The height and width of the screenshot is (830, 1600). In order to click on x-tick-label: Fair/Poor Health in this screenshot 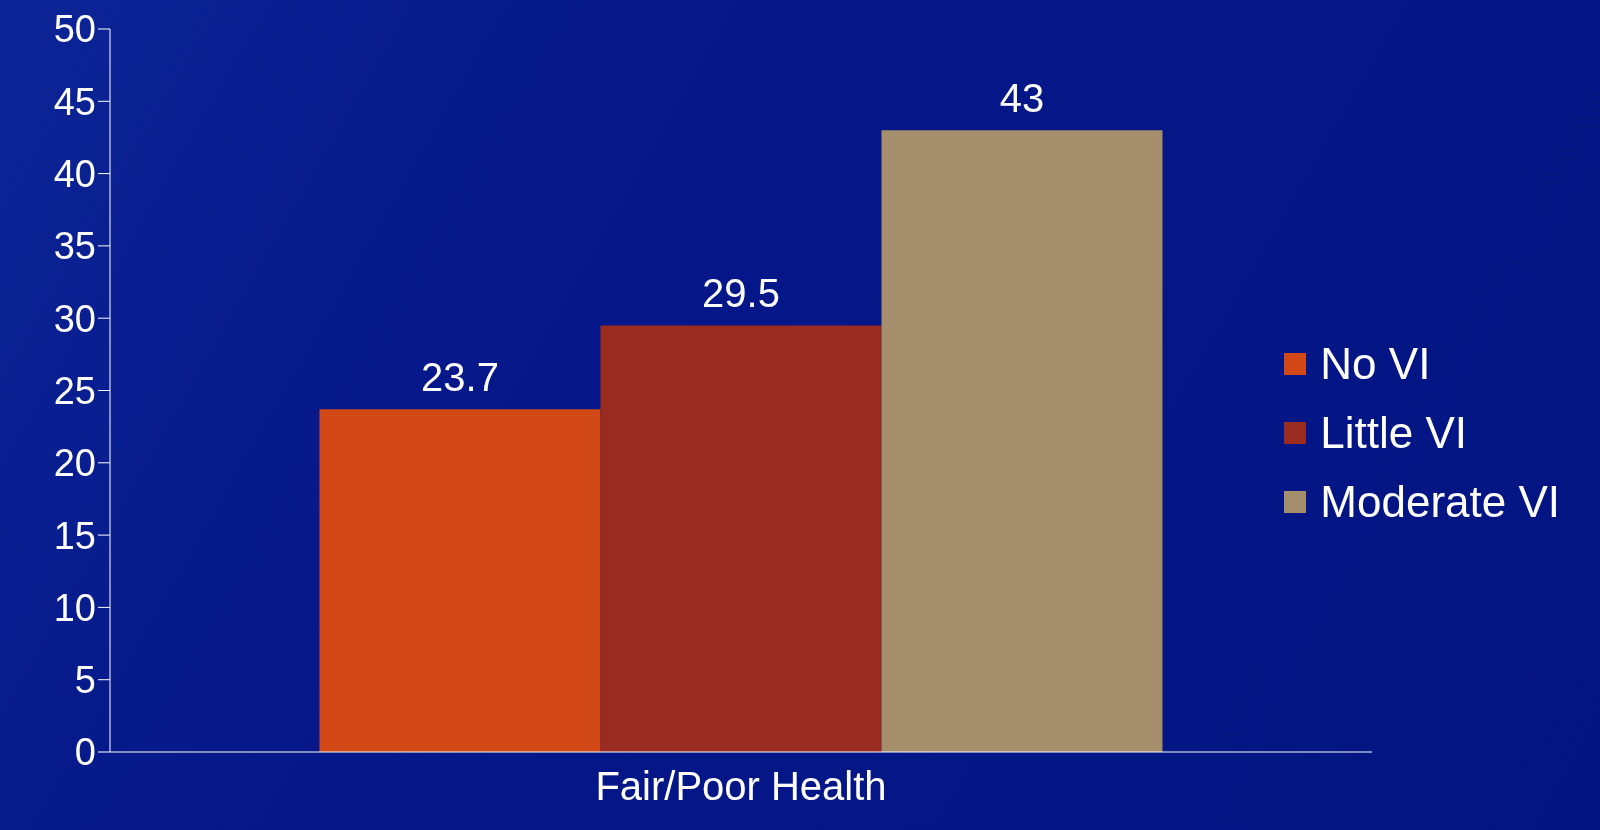, I will do `click(741, 786)`.